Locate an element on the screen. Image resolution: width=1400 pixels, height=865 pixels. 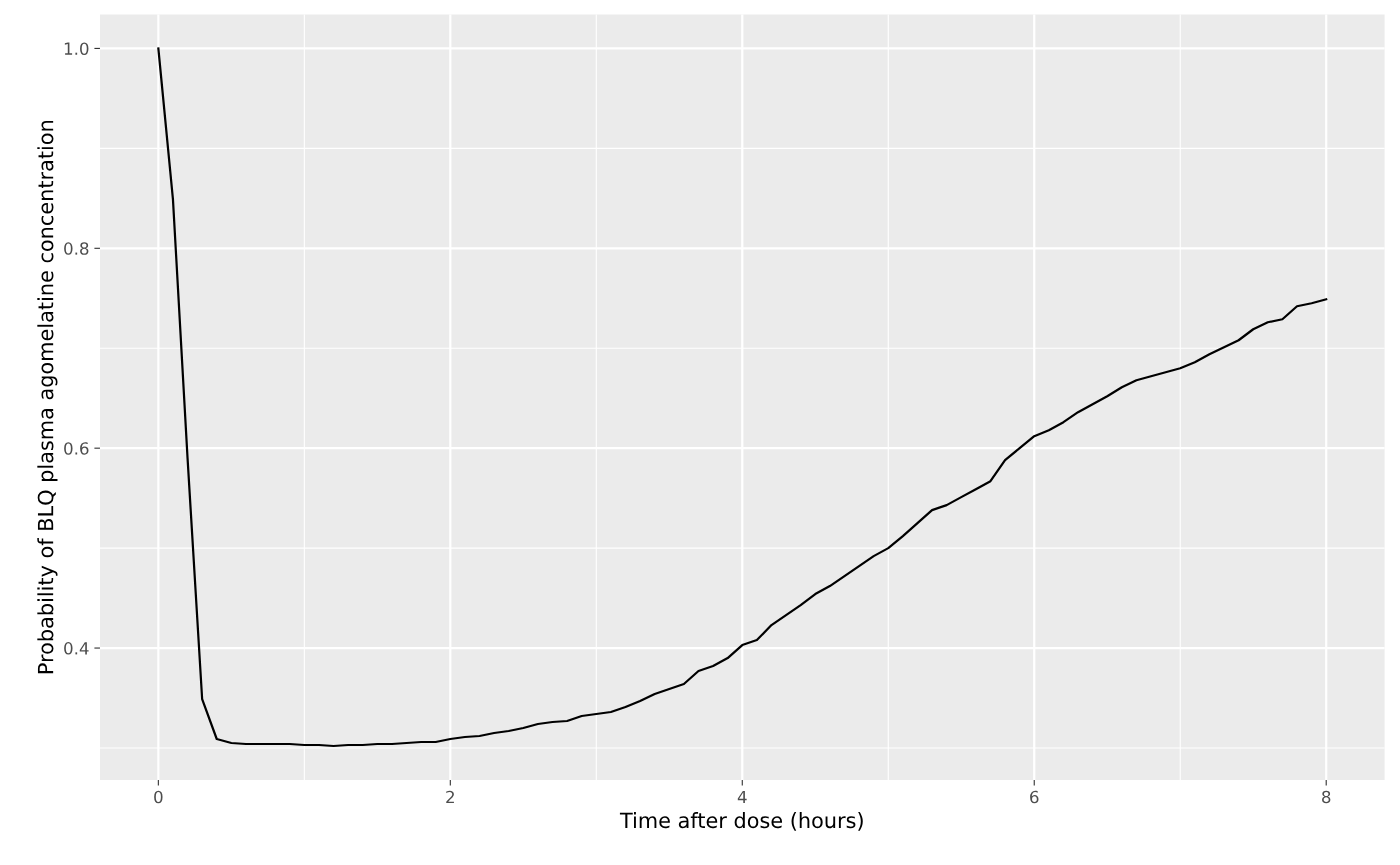
y-tick-label: 0.8 is located at coordinates (76, 248).